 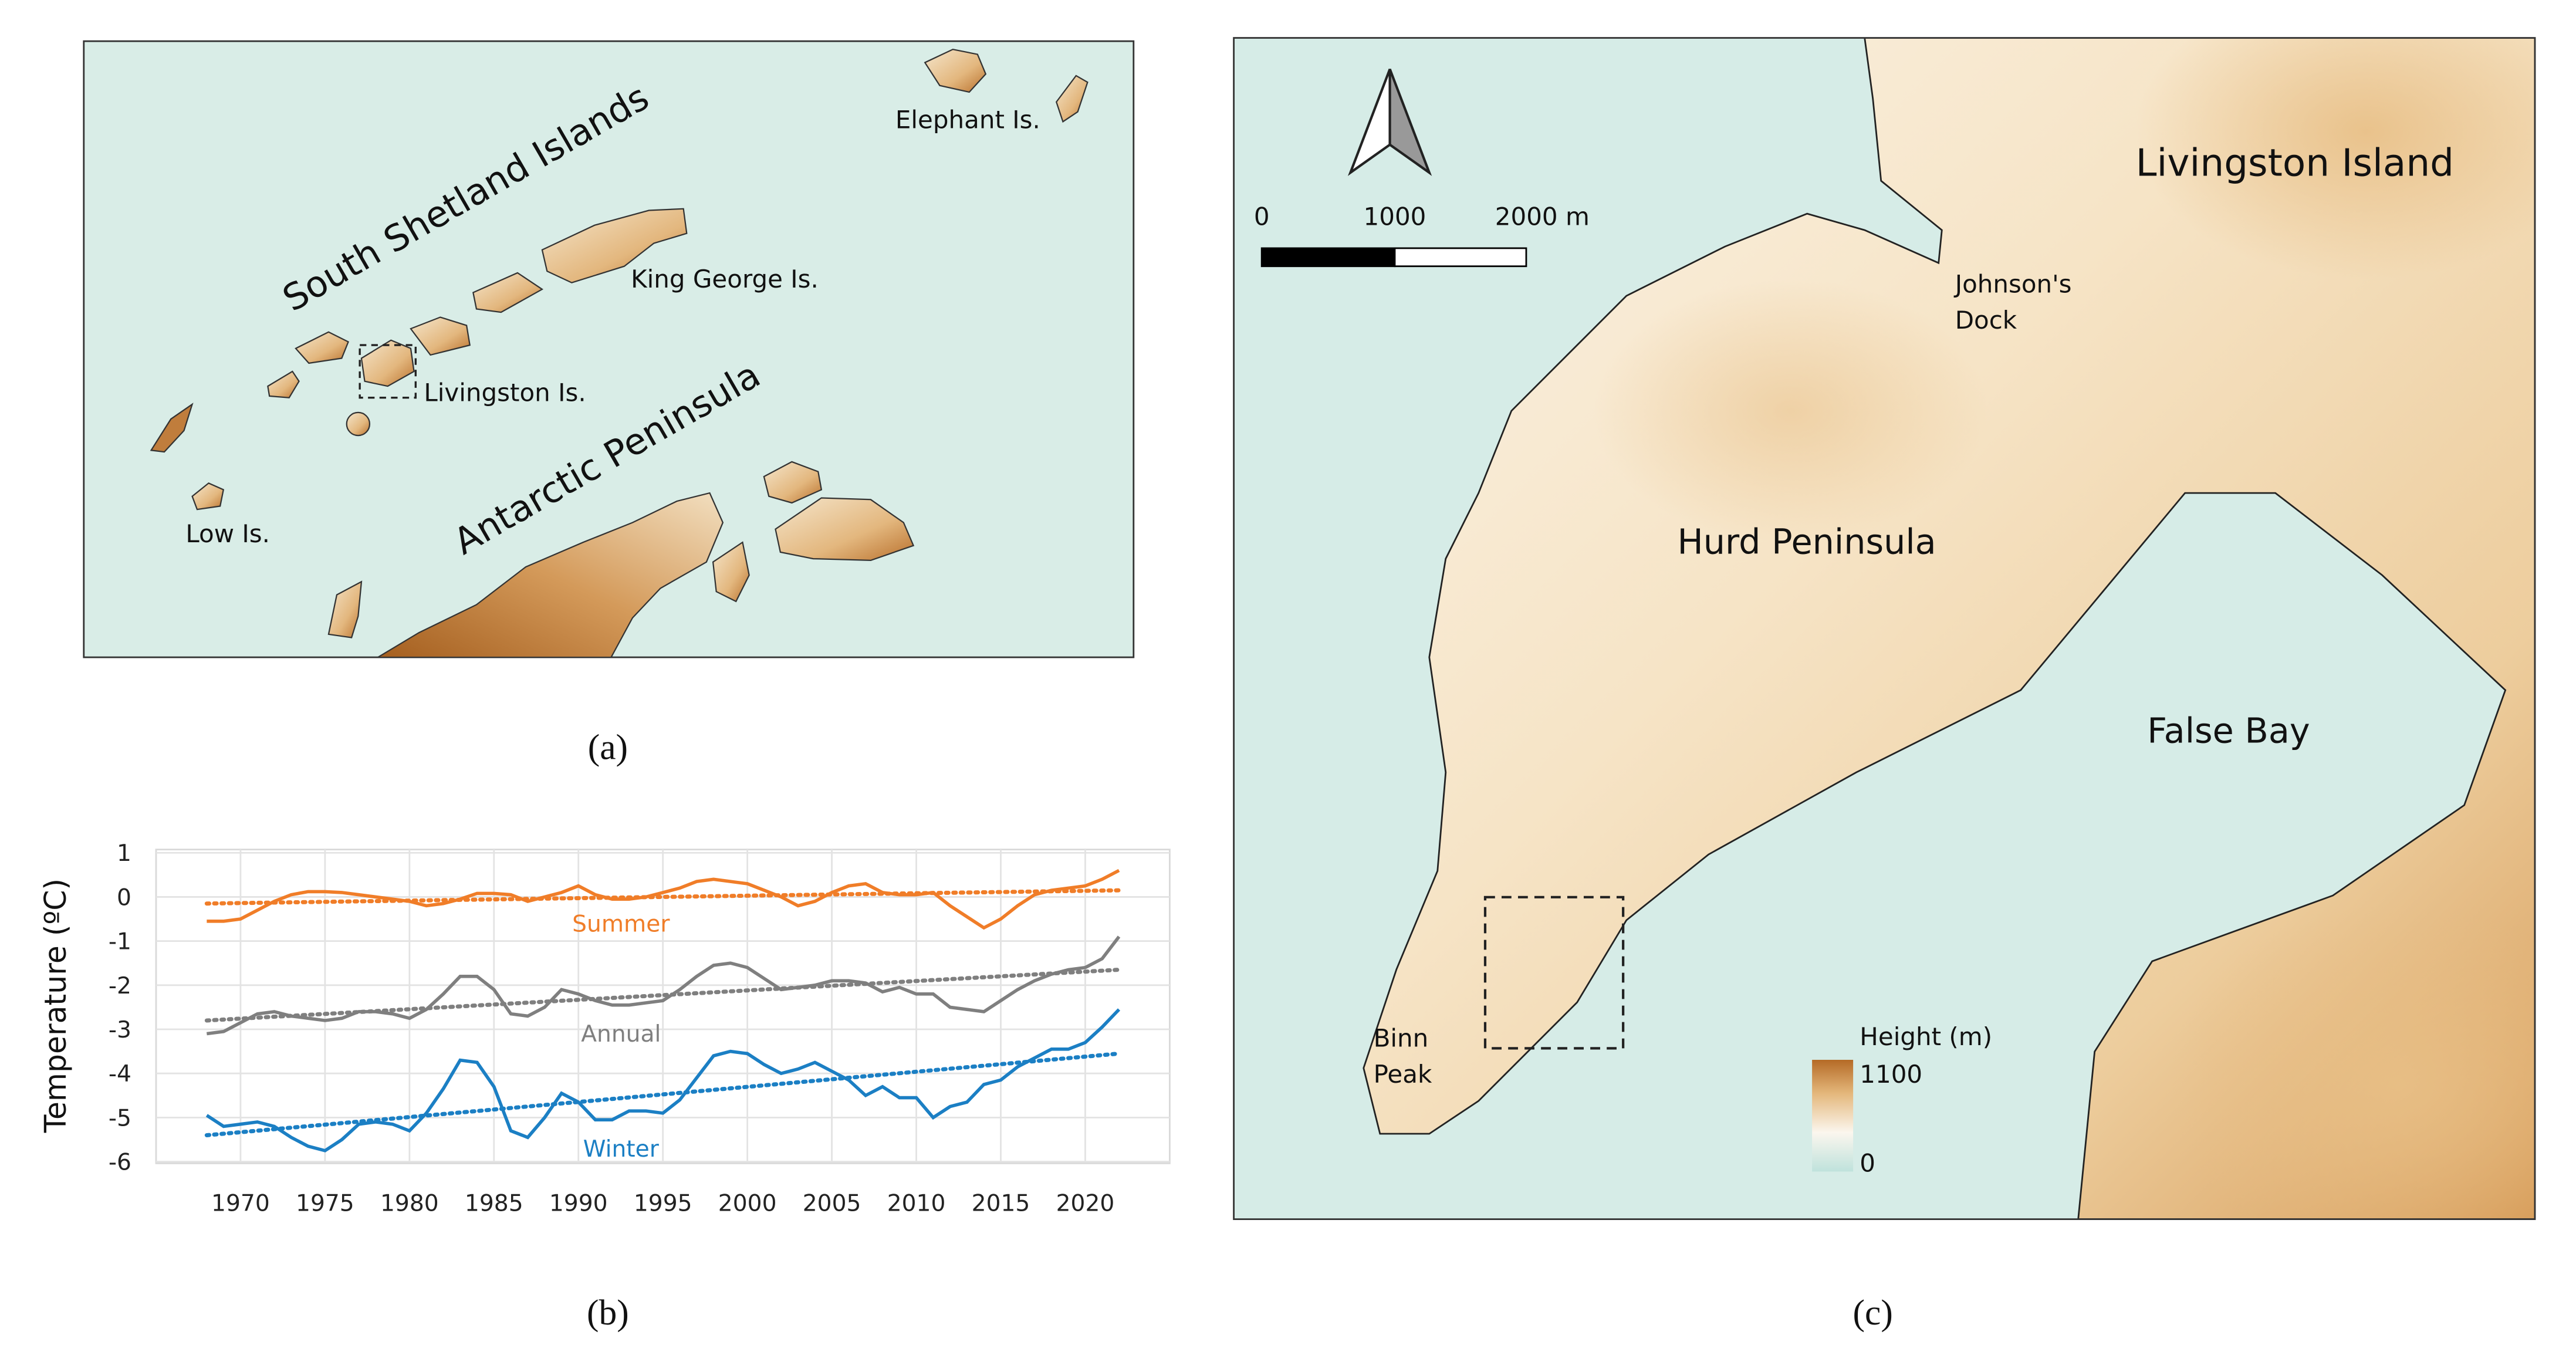 What do you see at coordinates (1873, 1313) in the screenshot?
I see `caption: (c)` at bounding box center [1873, 1313].